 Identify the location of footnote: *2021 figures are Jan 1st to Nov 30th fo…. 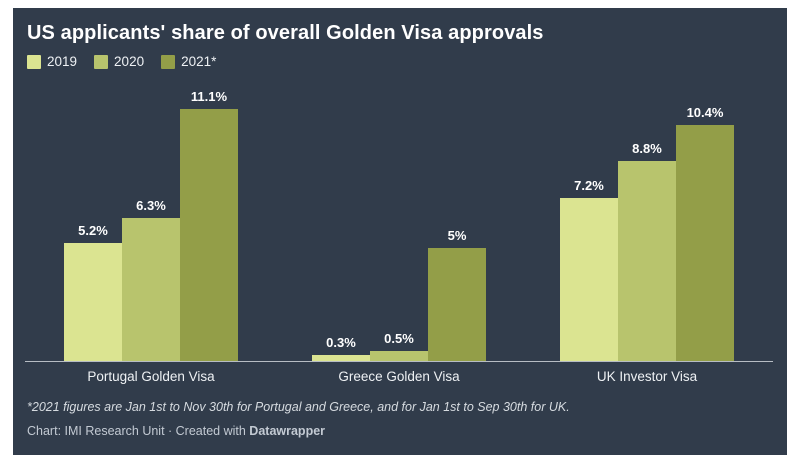
(298, 407).